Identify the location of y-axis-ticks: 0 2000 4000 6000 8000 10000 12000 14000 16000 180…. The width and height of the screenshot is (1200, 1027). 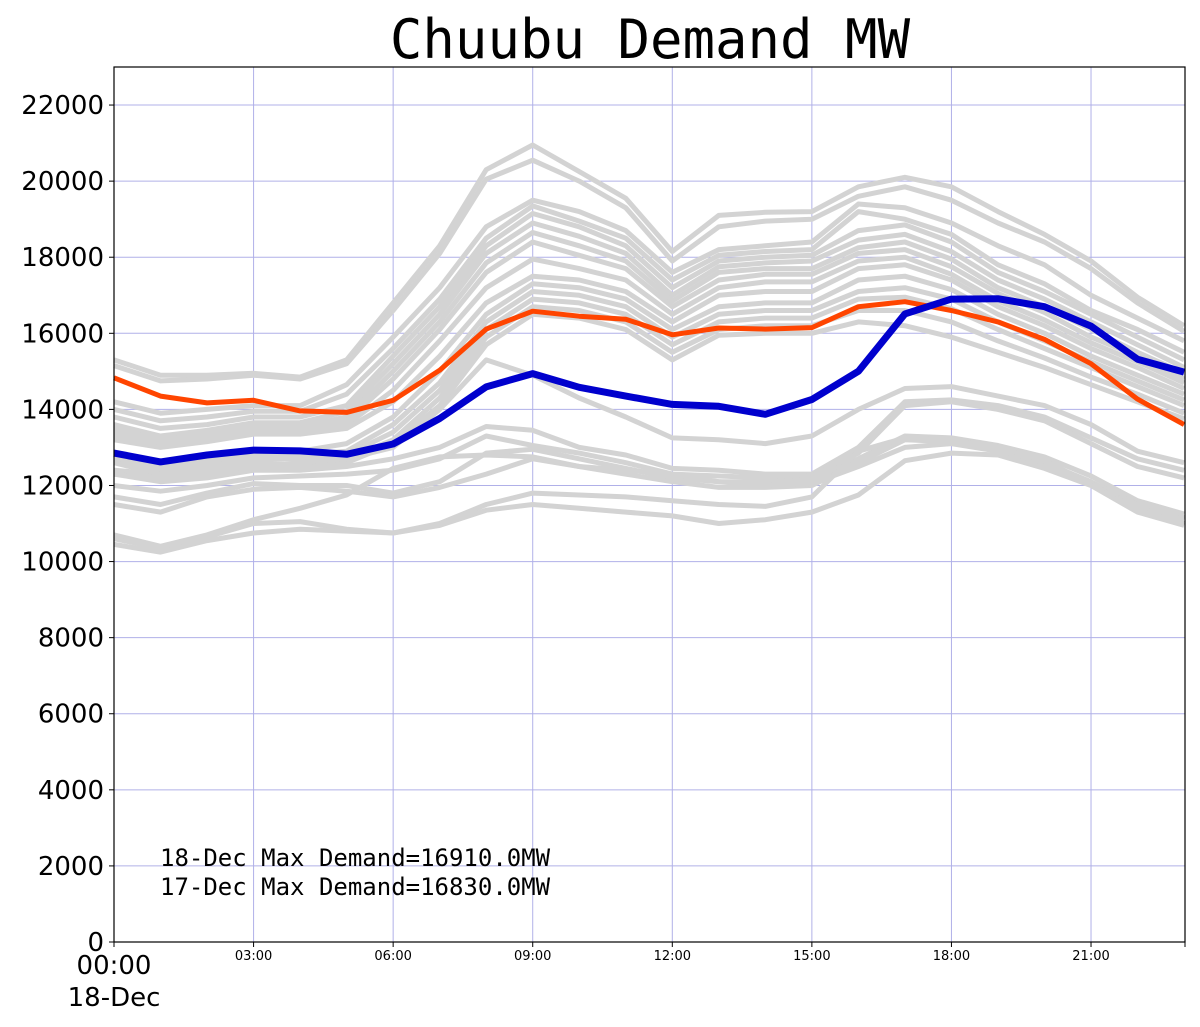
(67, 524).